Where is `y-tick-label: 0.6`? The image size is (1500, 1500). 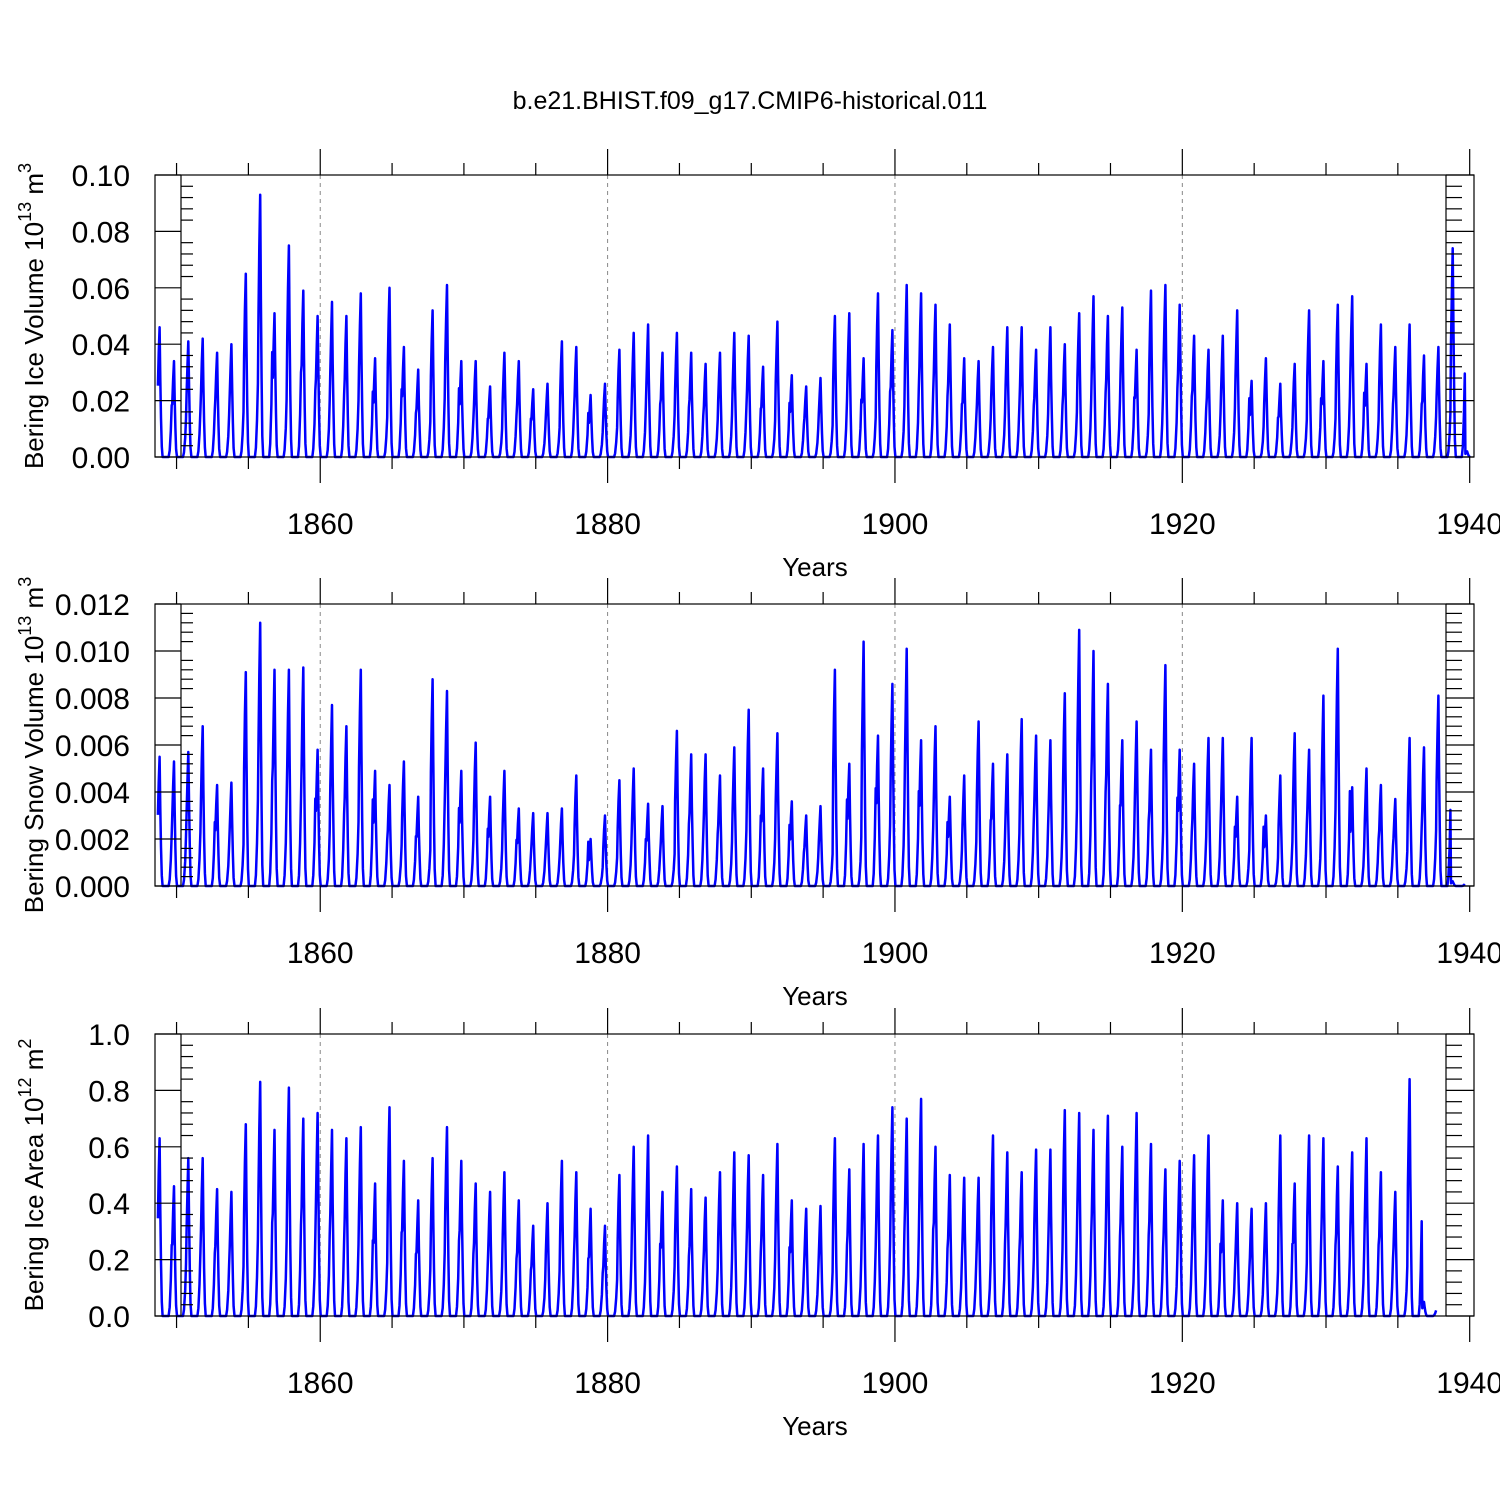
y-tick-label: 0.6 is located at coordinates (109, 1148).